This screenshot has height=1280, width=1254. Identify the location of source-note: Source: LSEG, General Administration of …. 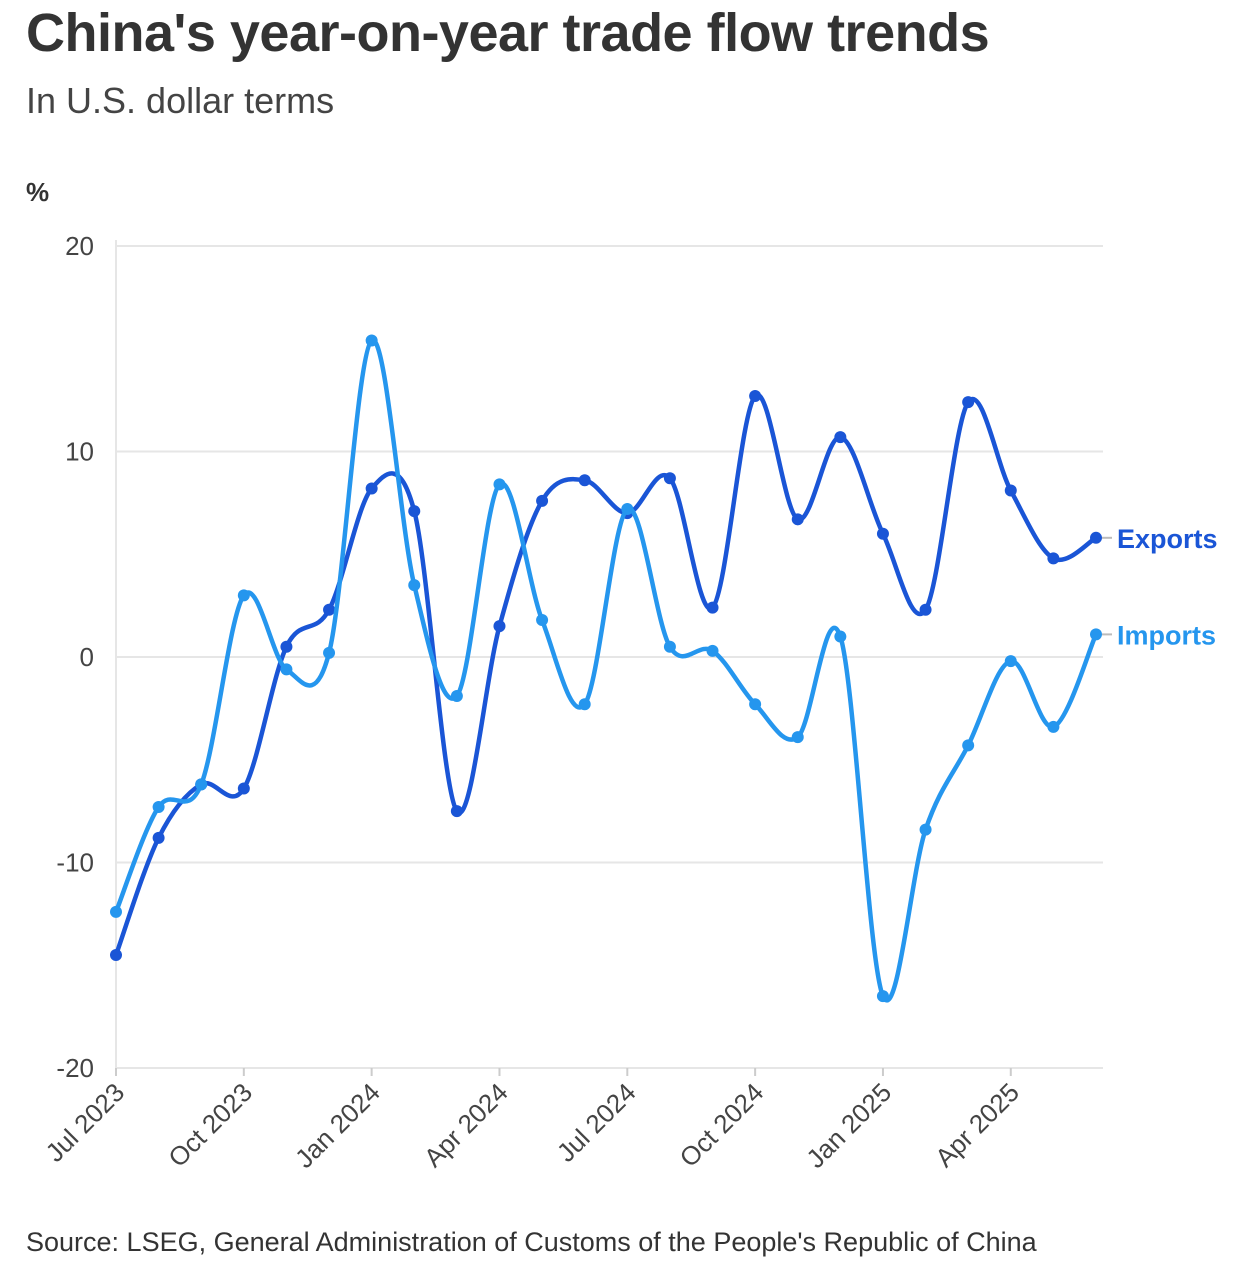
(531, 1242).